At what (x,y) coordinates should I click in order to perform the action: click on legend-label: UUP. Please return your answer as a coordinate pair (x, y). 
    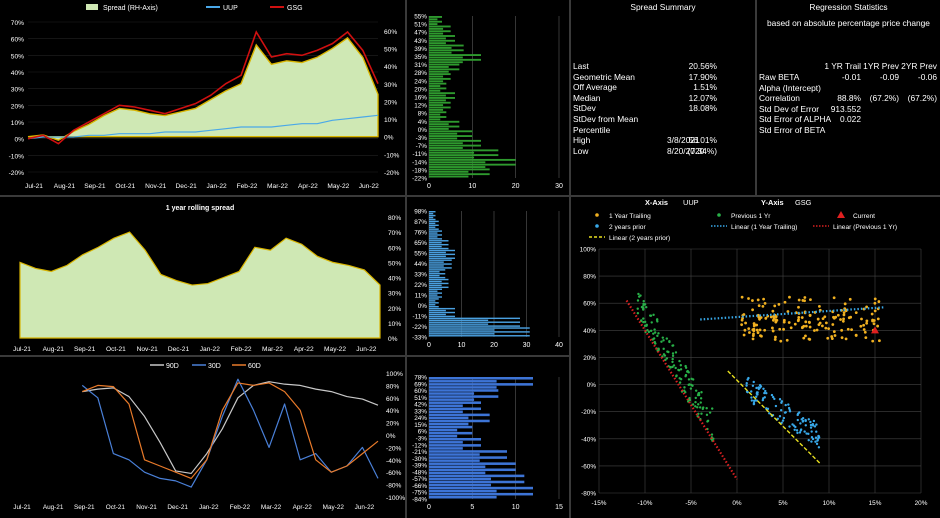
    Looking at the image, I should click on (230, 8).